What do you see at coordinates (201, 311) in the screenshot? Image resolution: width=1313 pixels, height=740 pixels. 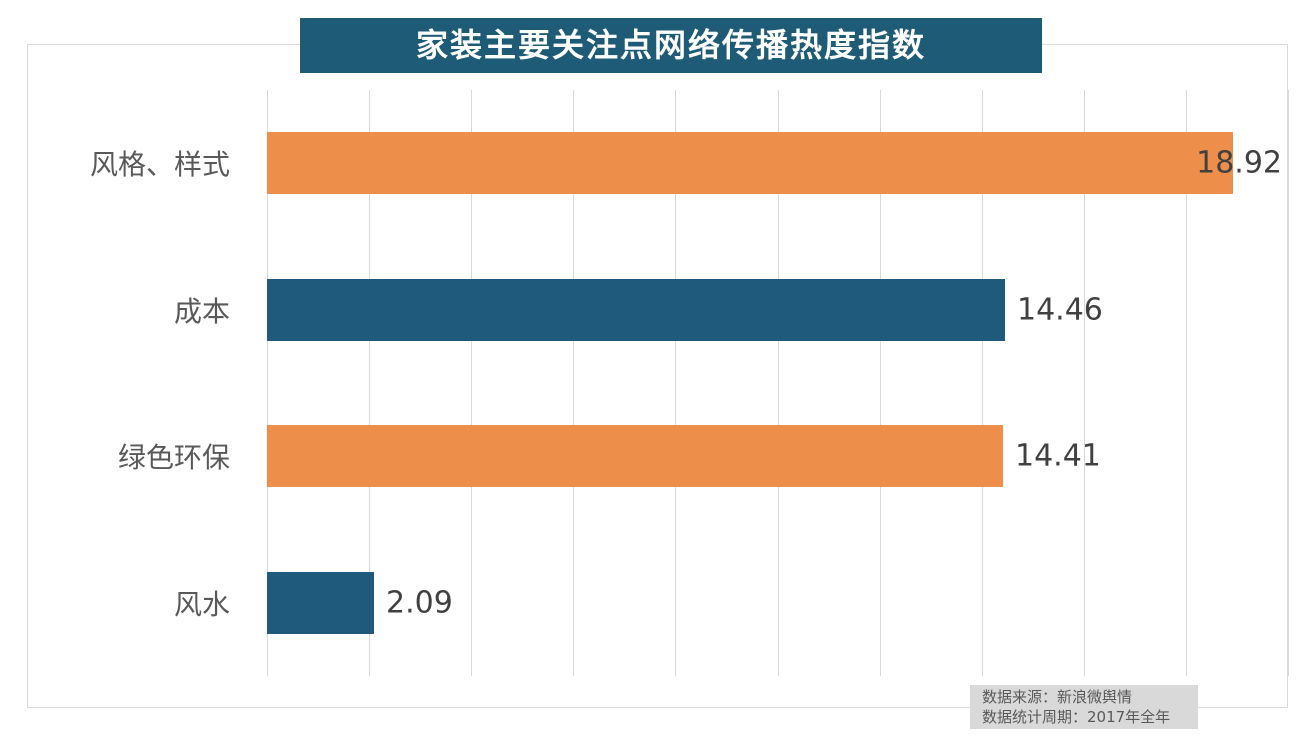 I see `category-label: 成本` at bounding box center [201, 311].